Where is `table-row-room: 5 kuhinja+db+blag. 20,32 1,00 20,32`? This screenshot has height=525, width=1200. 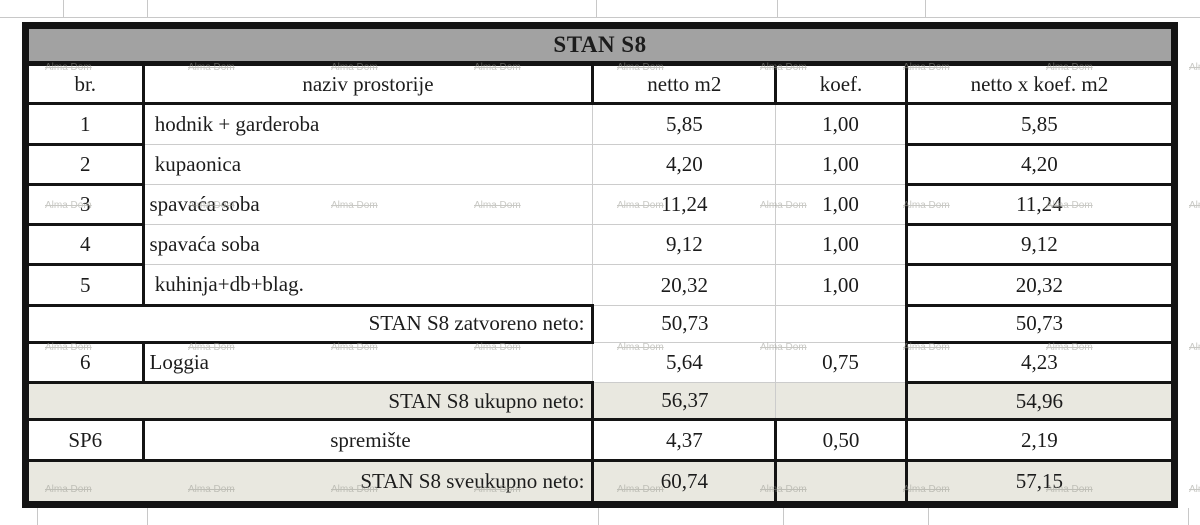 table-row-room: 5 kuhinja+db+blag. 20,32 1,00 20,32 is located at coordinates (600, 285).